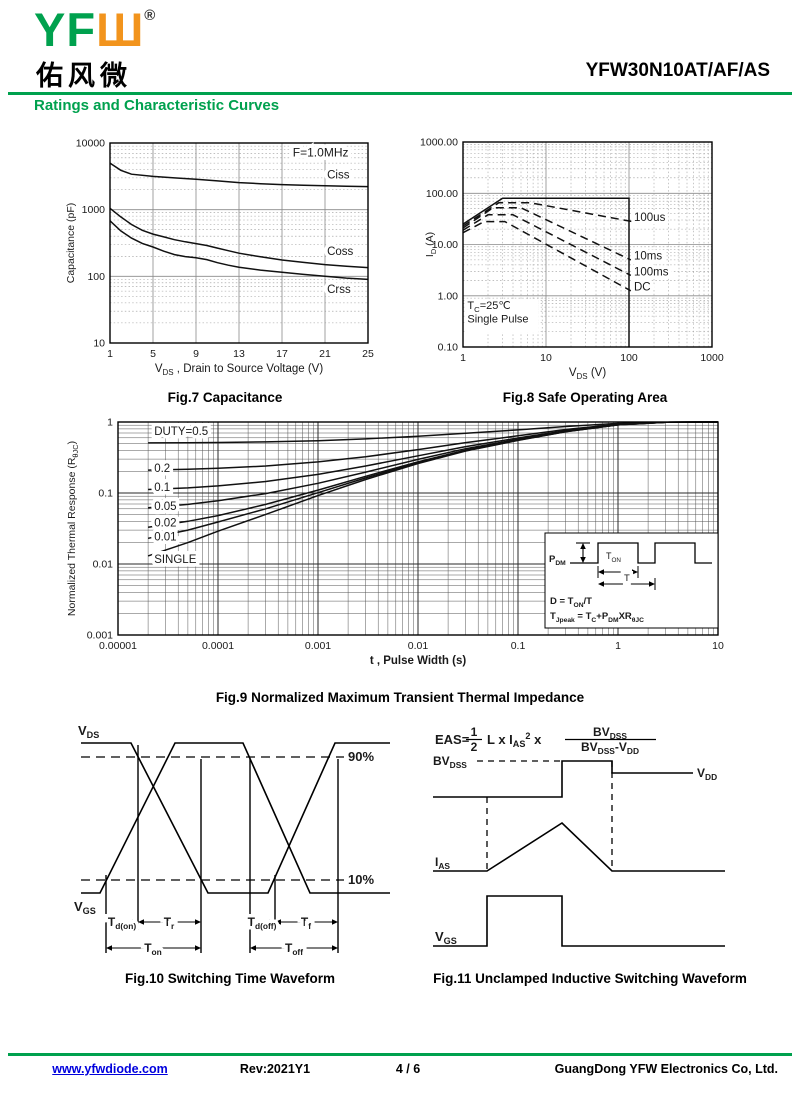 This screenshot has width=800, height=1120. I want to click on website-link: www.yfwdiode.com, so click(110, 1069).